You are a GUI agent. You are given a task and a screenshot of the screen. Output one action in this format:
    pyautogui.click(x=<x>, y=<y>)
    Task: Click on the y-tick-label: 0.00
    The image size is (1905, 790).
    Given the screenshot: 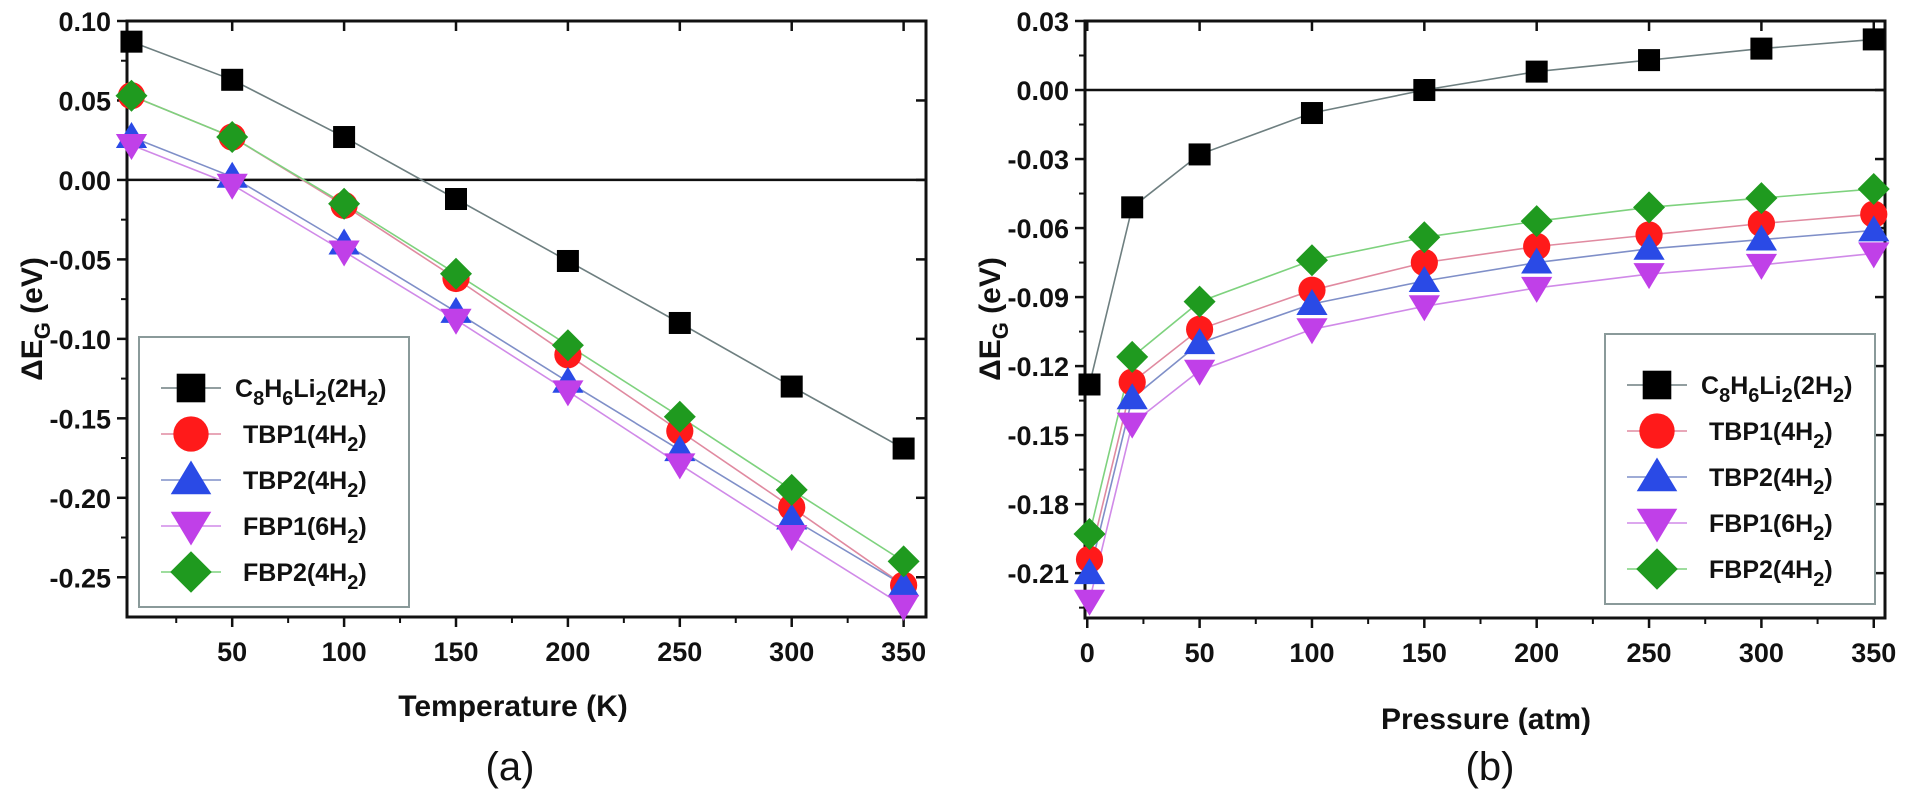 What is the action you would take?
    pyautogui.click(x=84, y=181)
    